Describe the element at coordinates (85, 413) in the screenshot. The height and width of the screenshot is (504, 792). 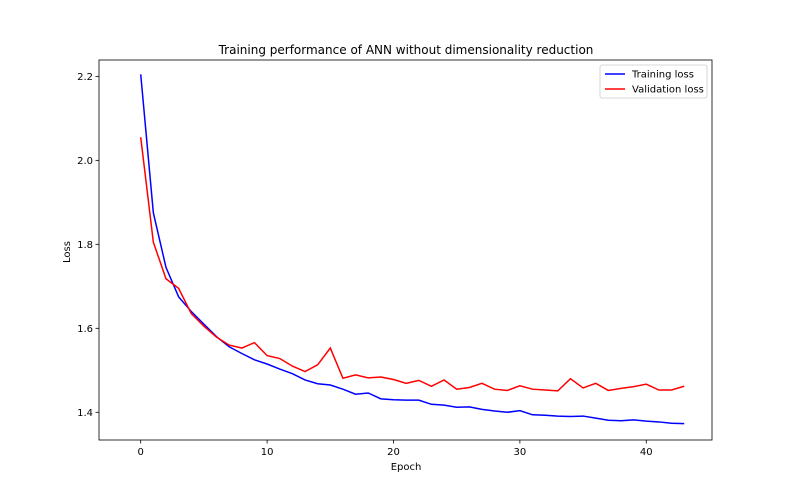
I see `y-tick-label: 1.4` at that location.